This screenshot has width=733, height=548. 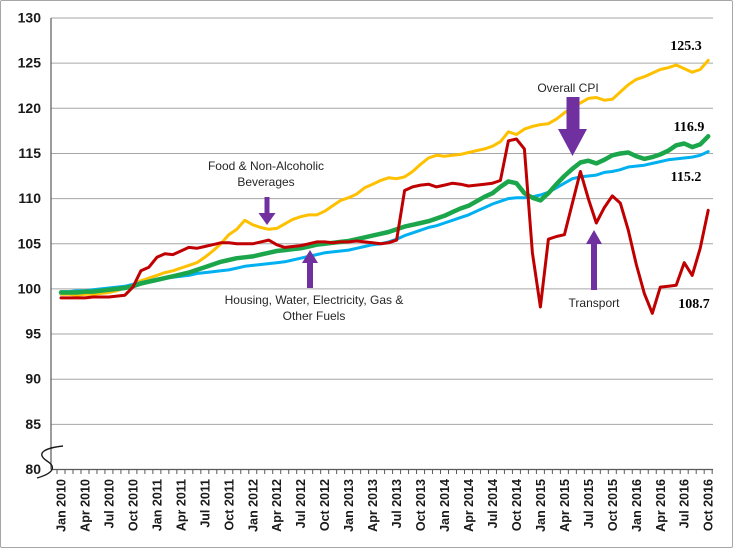 I want to click on annotation-label-housing-water-electricity-gas-other-fuels-line1: Housing, Water, Electricity, Gas &, so click(x=314, y=300).